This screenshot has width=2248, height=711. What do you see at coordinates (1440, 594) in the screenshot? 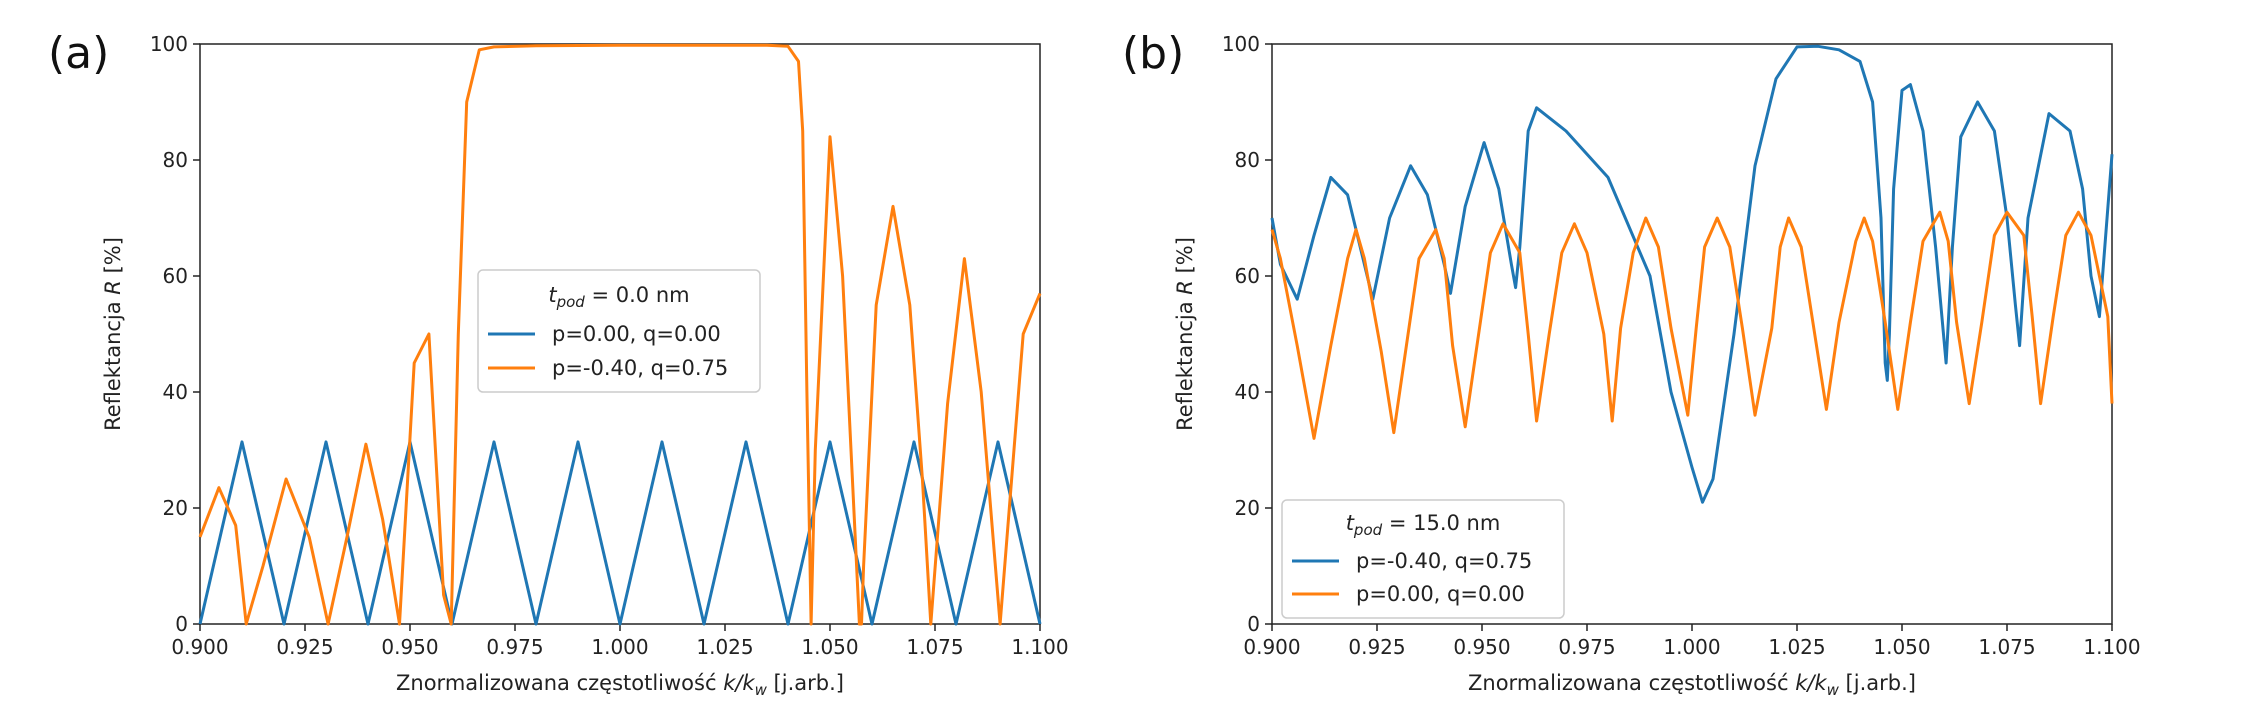
I see `legend-entry-2-b: p=0.00, q=0.00` at bounding box center [1440, 594].